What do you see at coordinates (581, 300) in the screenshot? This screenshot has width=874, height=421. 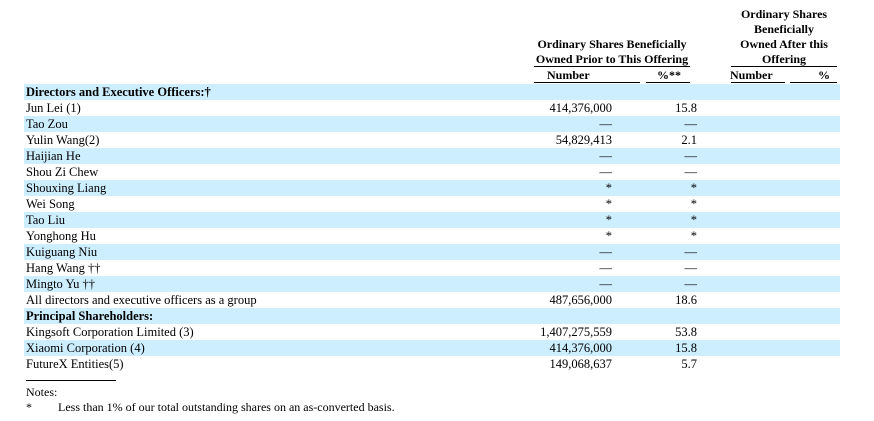 I see `row-number: 487,656,000` at bounding box center [581, 300].